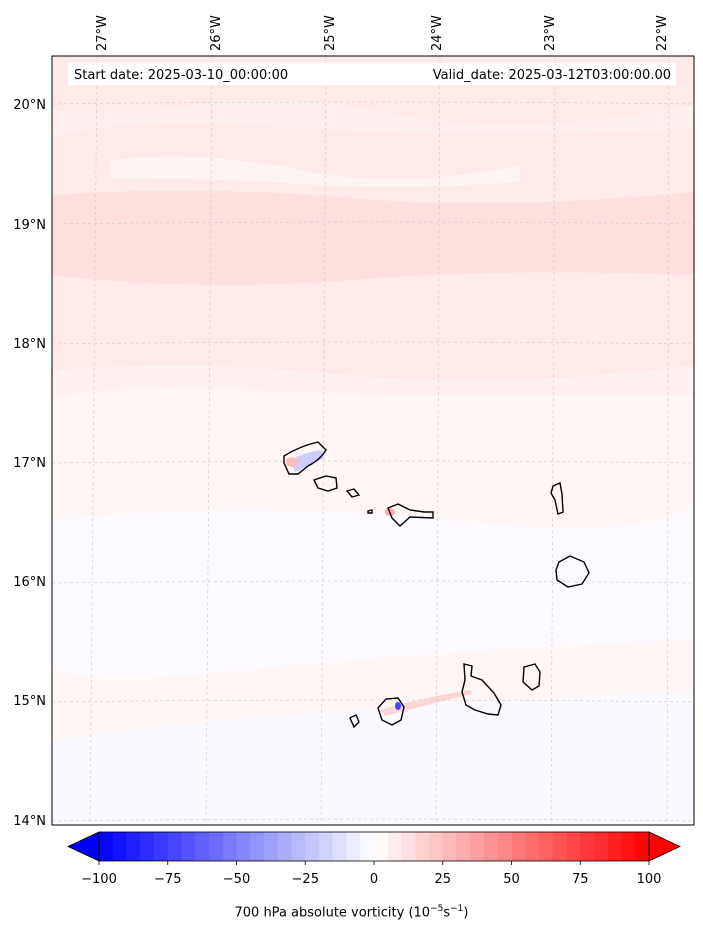 The height and width of the screenshot is (936, 703). What do you see at coordinates (410, 515) in the screenshot?
I see `island-sao-nicolau` at bounding box center [410, 515].